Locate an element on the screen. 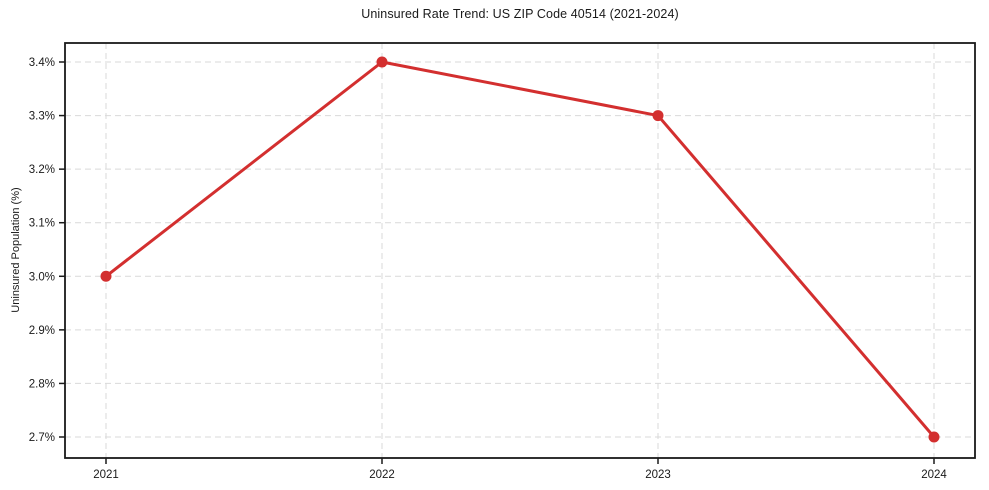  y-tick-label: 3.1% is located at coordinates (42, 224).